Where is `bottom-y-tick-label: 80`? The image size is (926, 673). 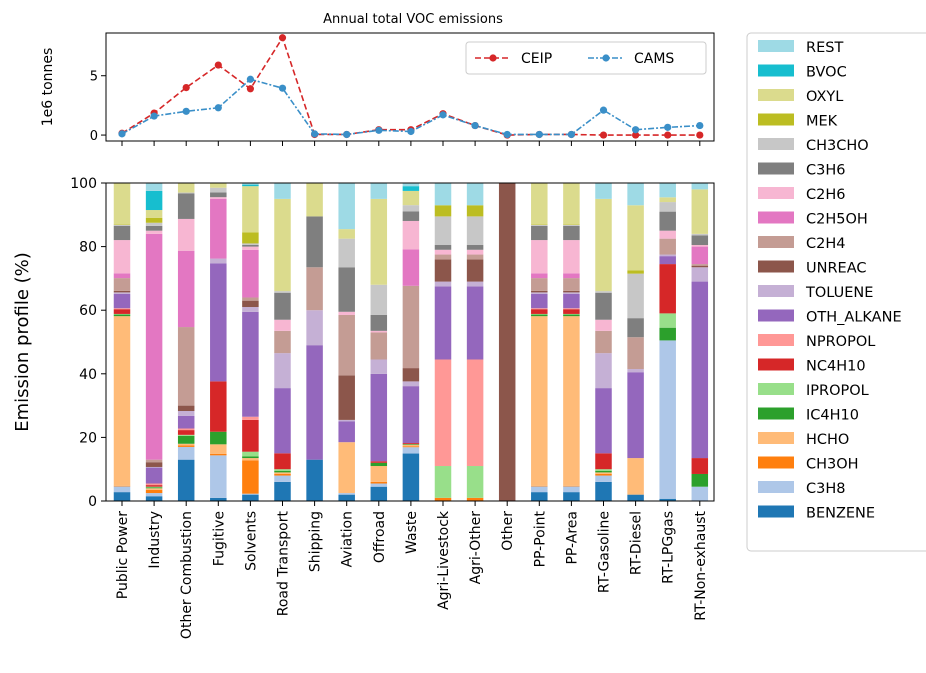
bottom-y-tick-label: 80 is located at coordinates (88, 248).